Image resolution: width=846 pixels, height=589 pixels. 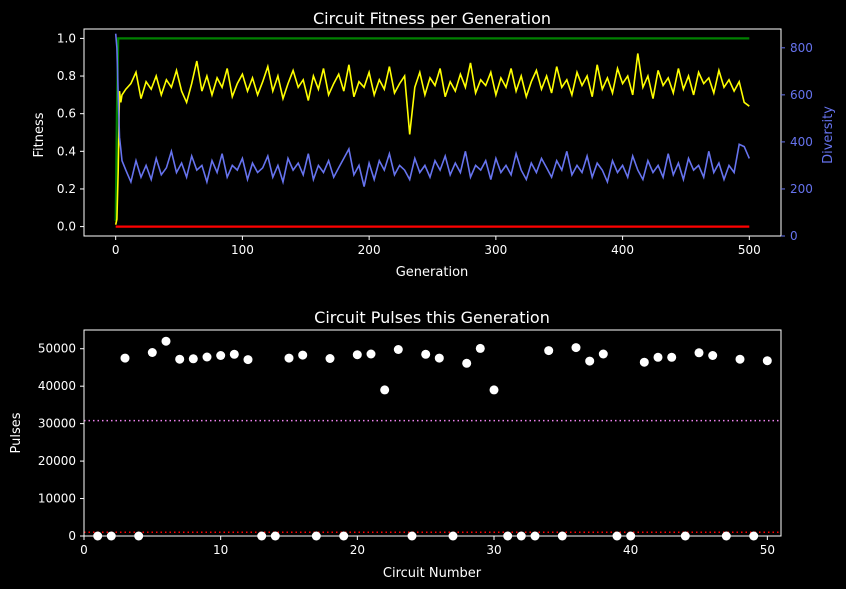 I want to click on diversity-y-tick-label: 600, so click(x=801, y=95).